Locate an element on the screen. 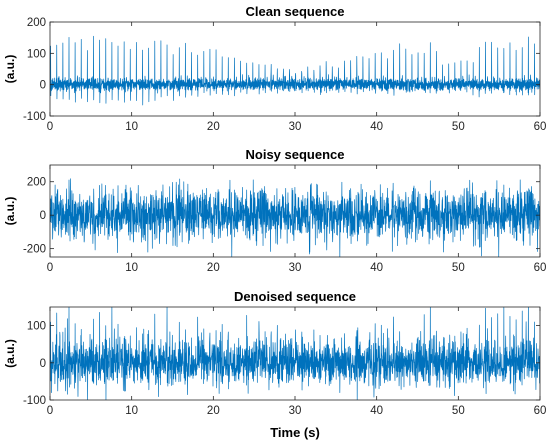 Image resolution: width=550 pixels, height=444 pixels. chart-title: Noisy sequence is located at coordinates (295, 154).